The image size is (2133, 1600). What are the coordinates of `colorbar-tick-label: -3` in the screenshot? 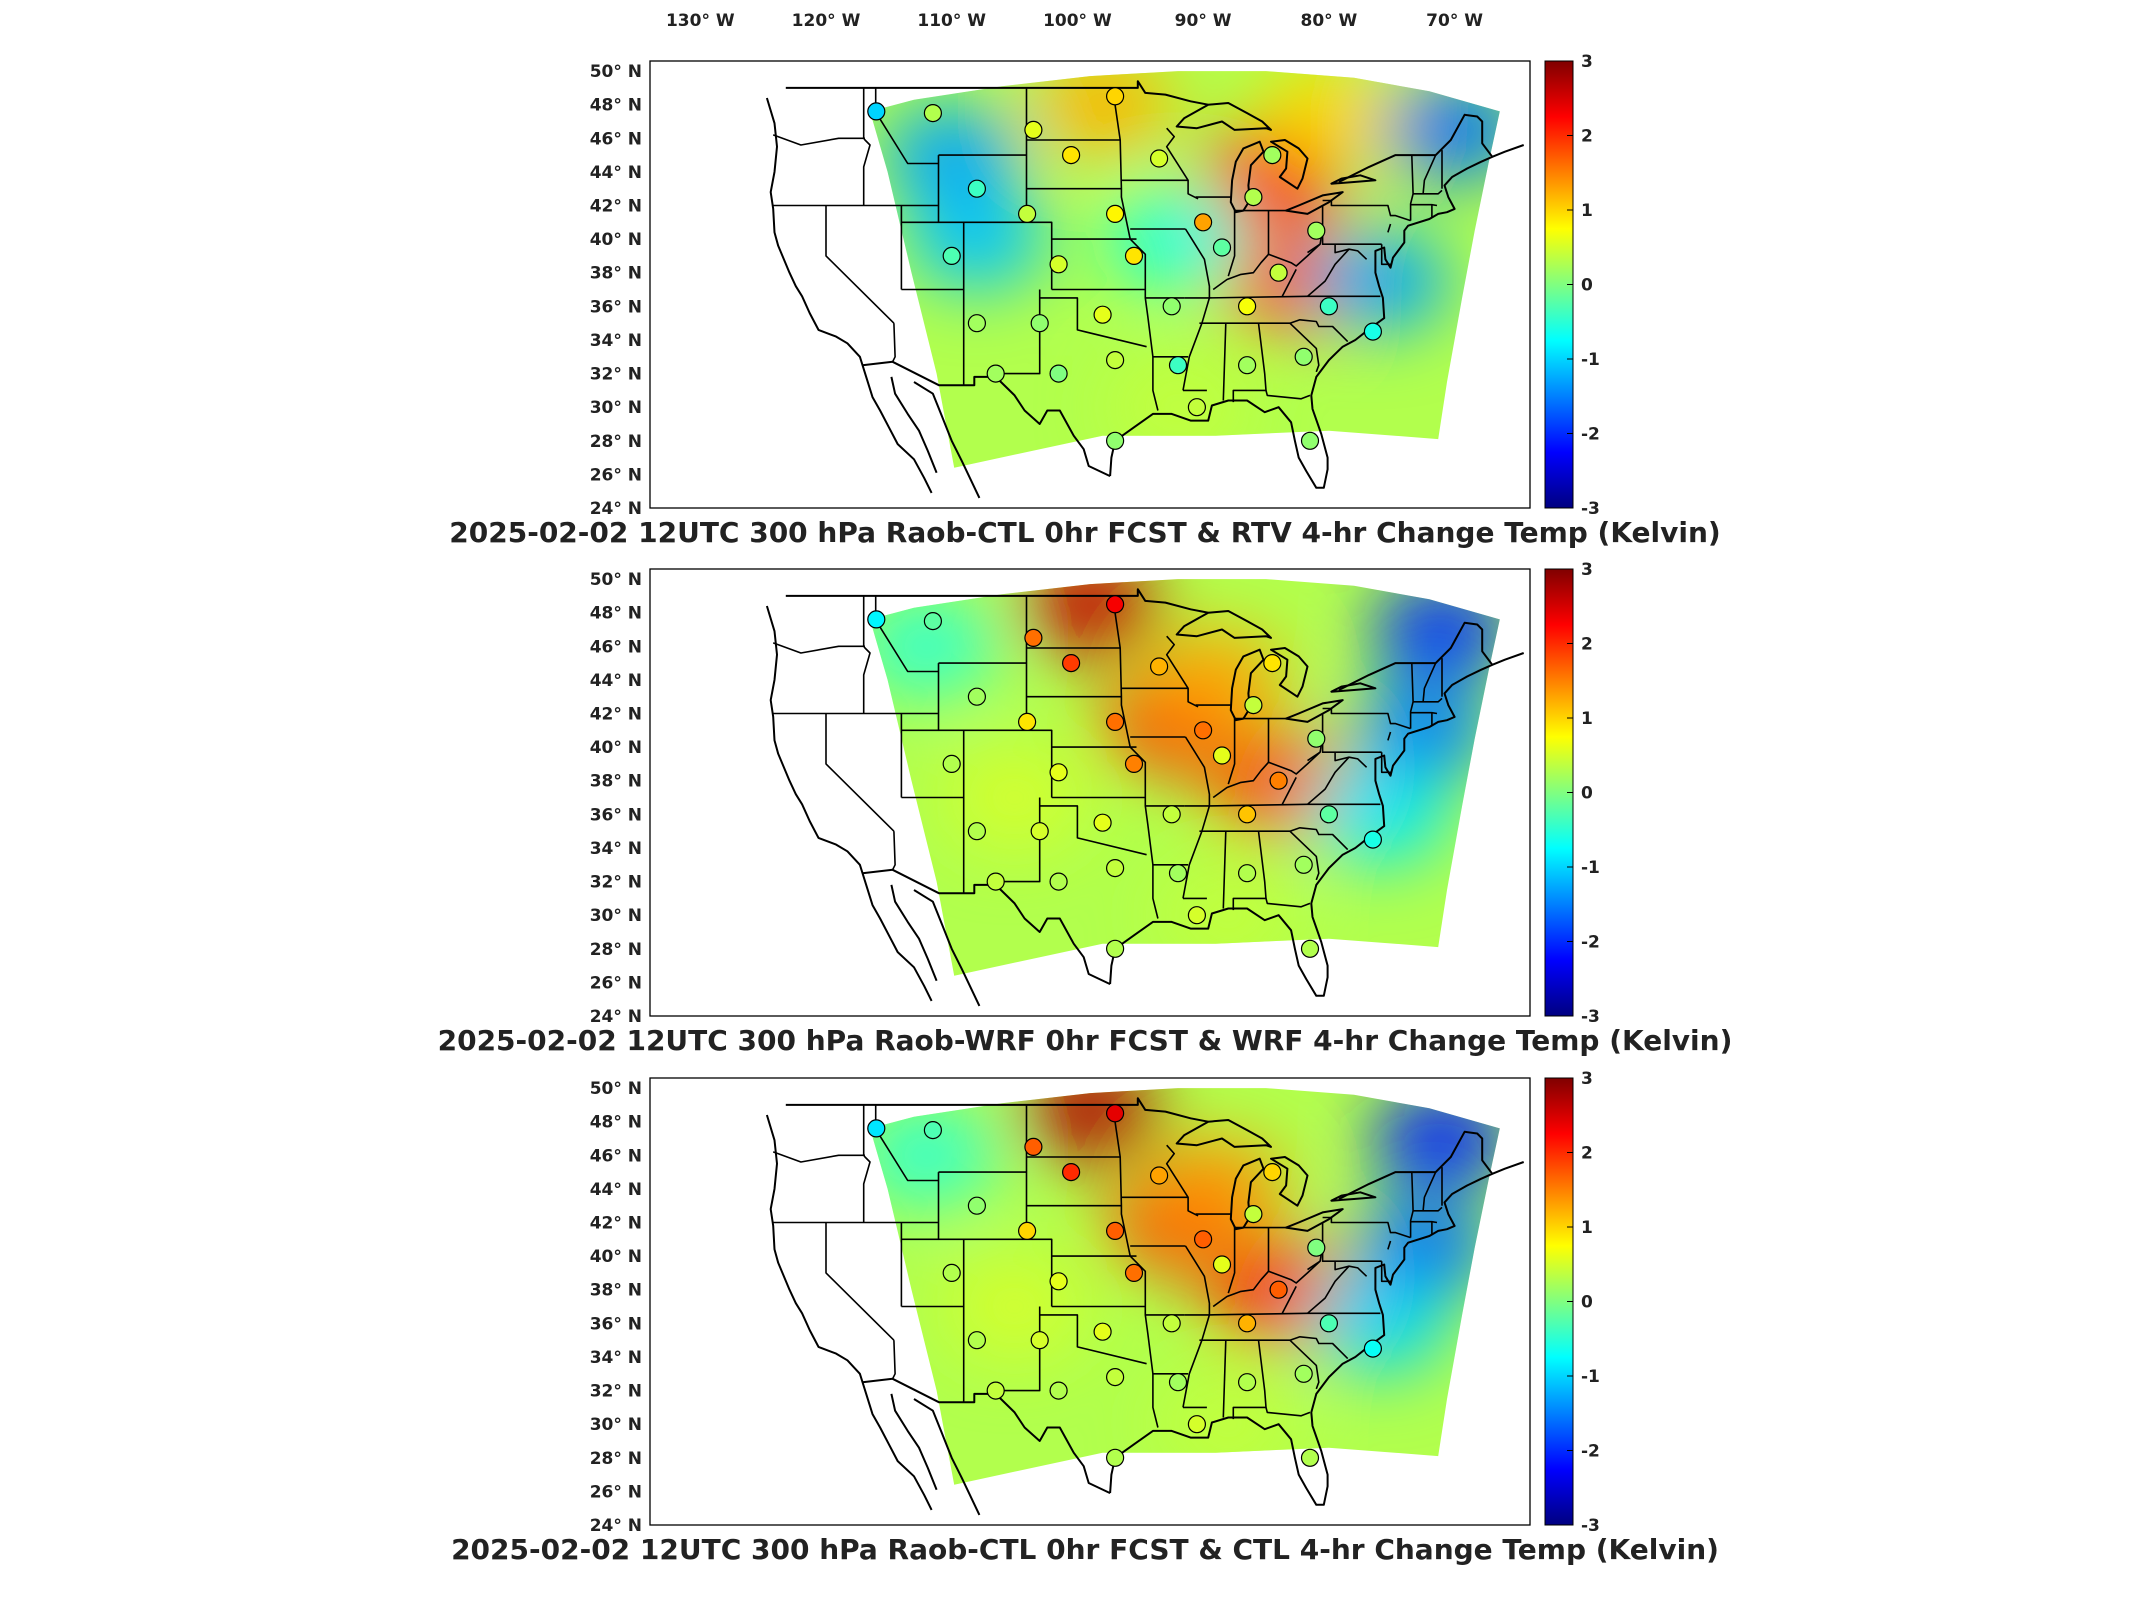 It's located at (1590, 509).